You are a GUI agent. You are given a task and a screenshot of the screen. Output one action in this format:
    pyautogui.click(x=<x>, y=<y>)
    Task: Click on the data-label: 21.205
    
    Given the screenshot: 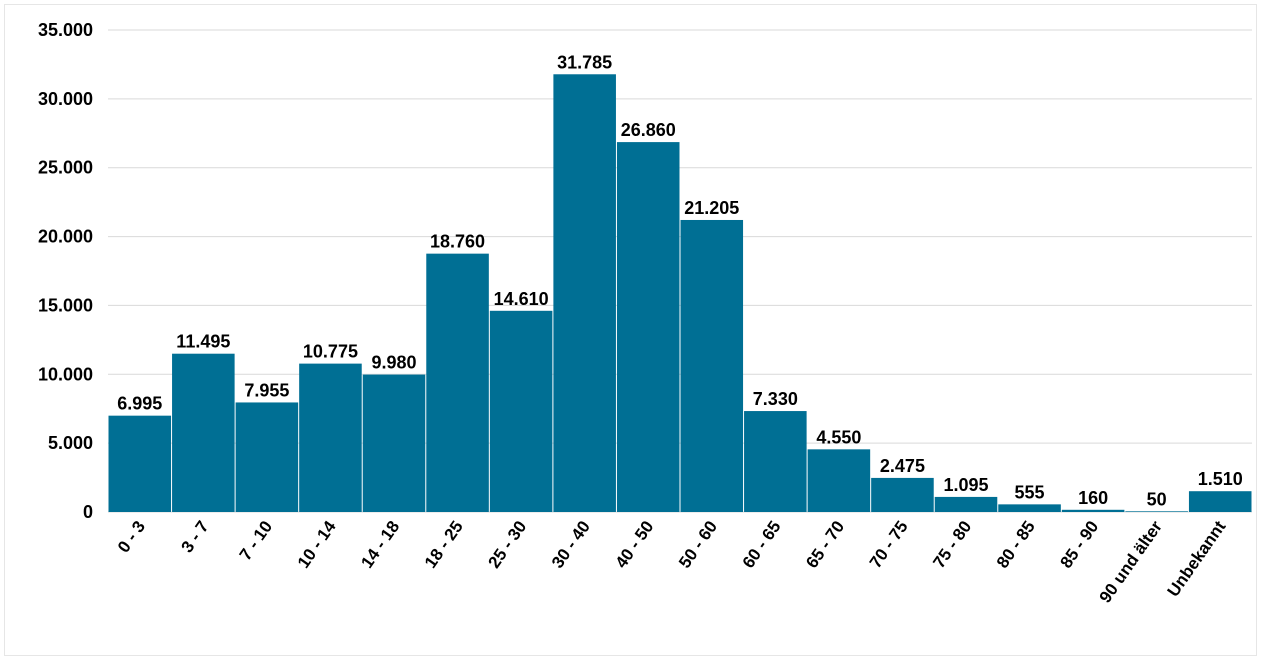 What is the action you would take?
    pyautogui.click(x=711, y=208)
    